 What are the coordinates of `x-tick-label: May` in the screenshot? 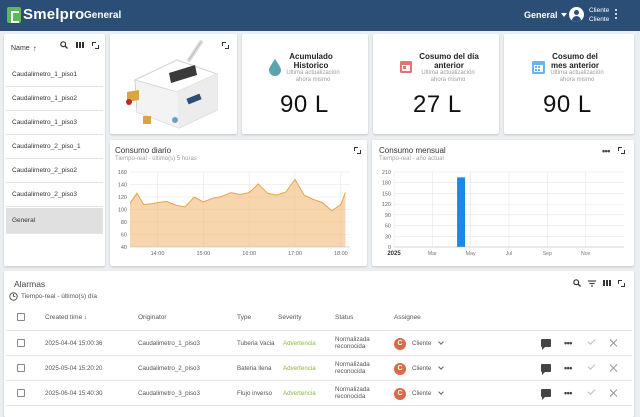 It's located at (471, 254).